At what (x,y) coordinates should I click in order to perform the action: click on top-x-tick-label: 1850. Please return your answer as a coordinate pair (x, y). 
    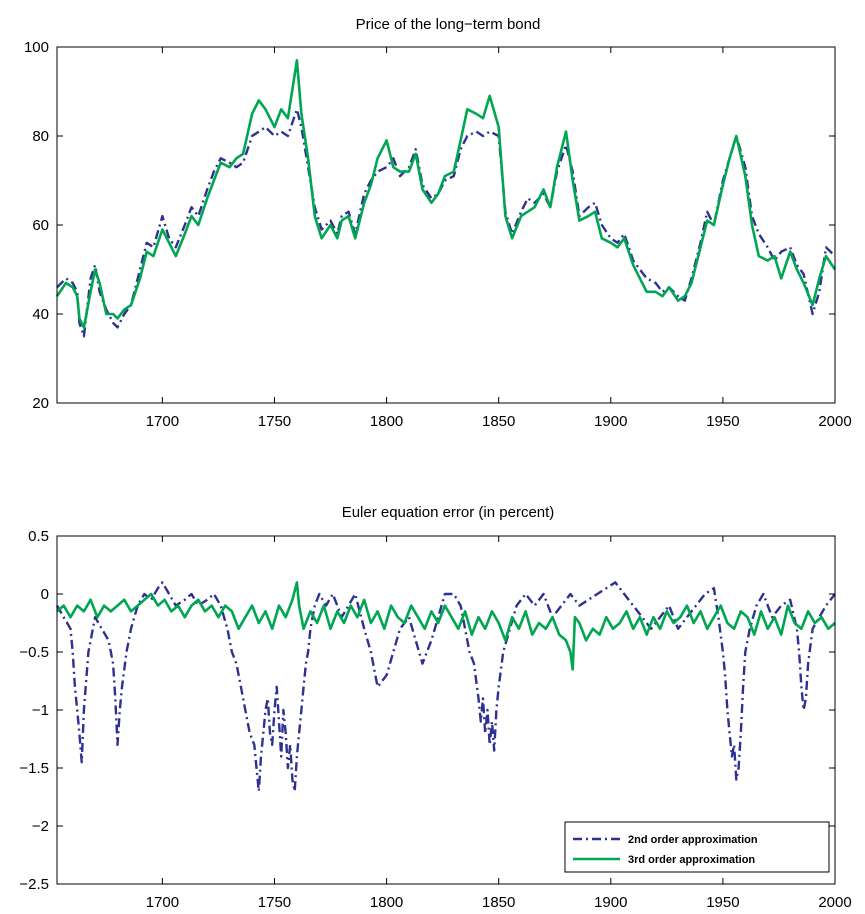
    Looking at the image, I should click on (498, 421).